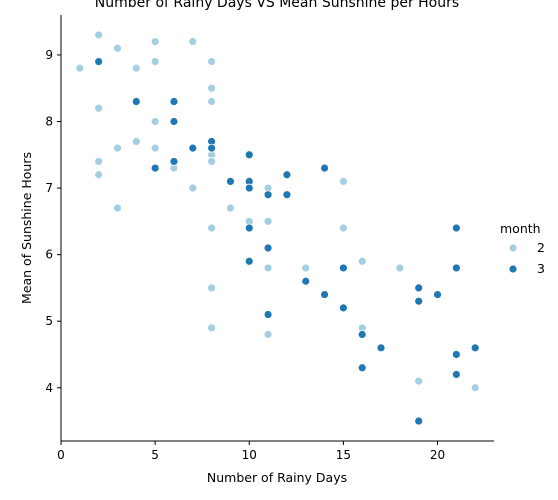  I want to click on legend-items: 23, so click(526, 258).